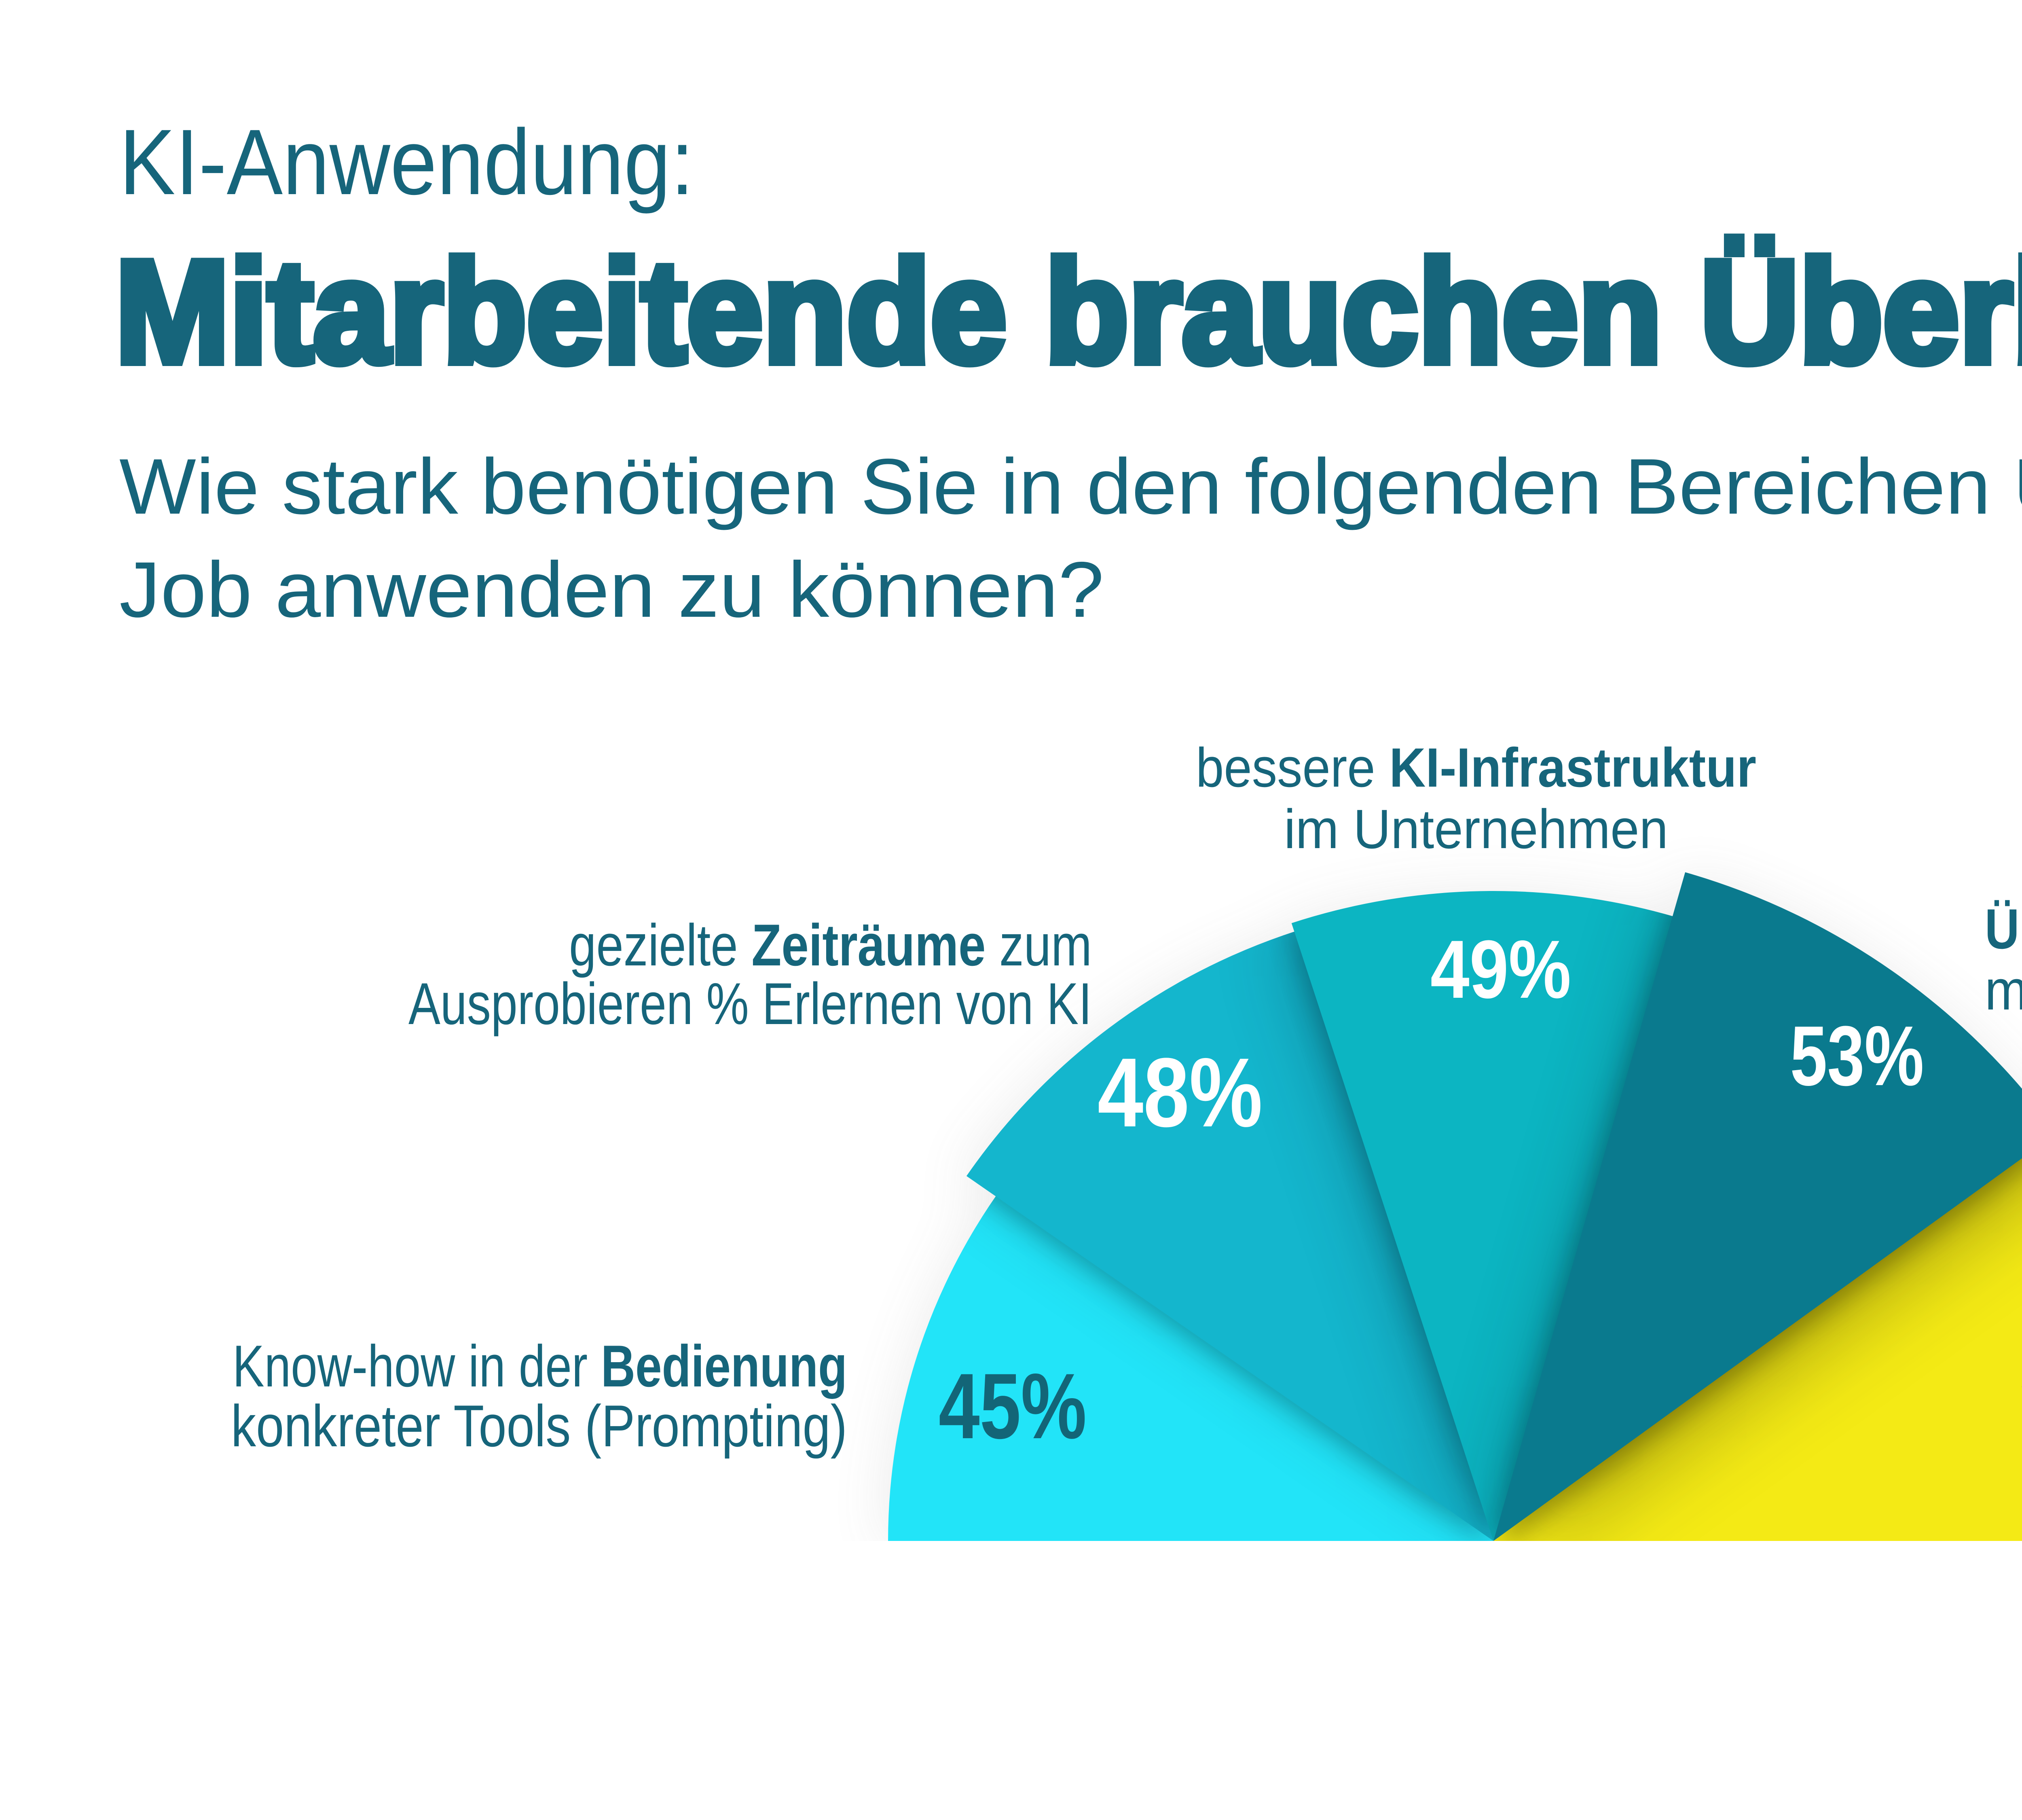 The width and height of the screenshot is (2022, 1820). I want to click on svg-text: konkreter Tools (Prompting), so click(539, 1426).